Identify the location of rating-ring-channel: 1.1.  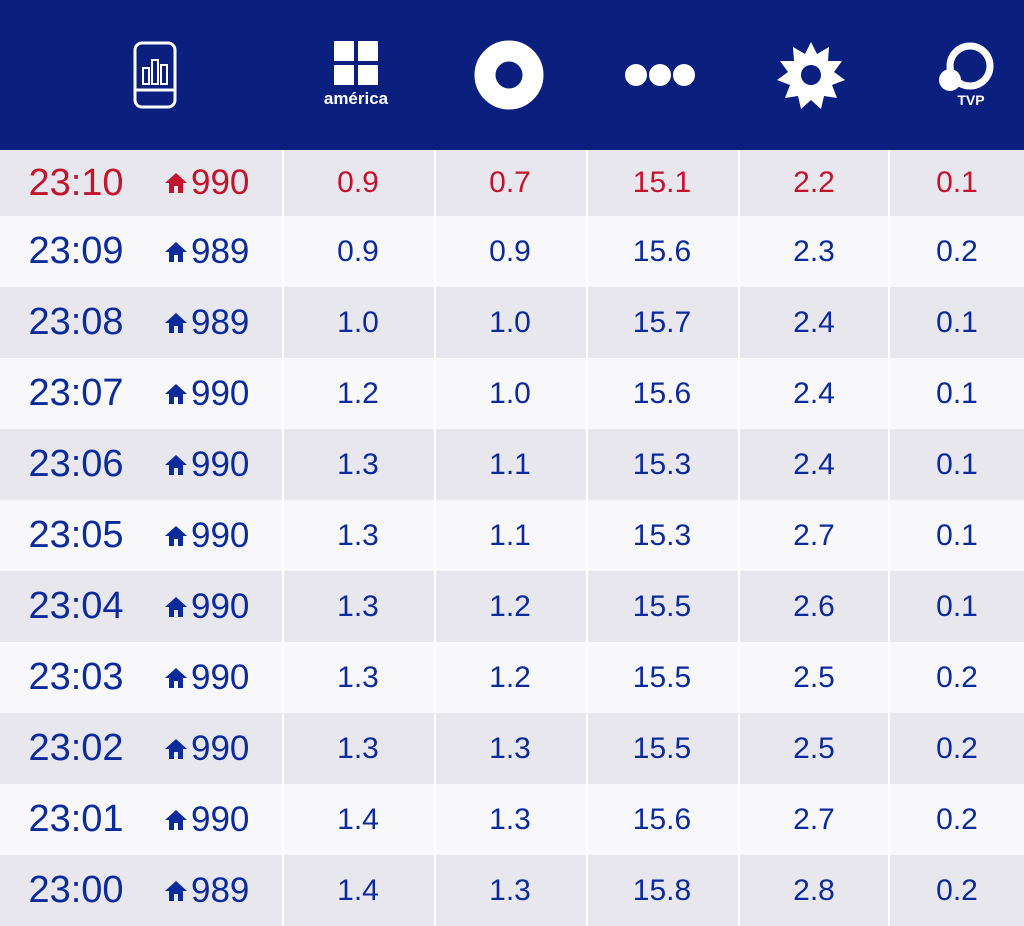
(510, 464).